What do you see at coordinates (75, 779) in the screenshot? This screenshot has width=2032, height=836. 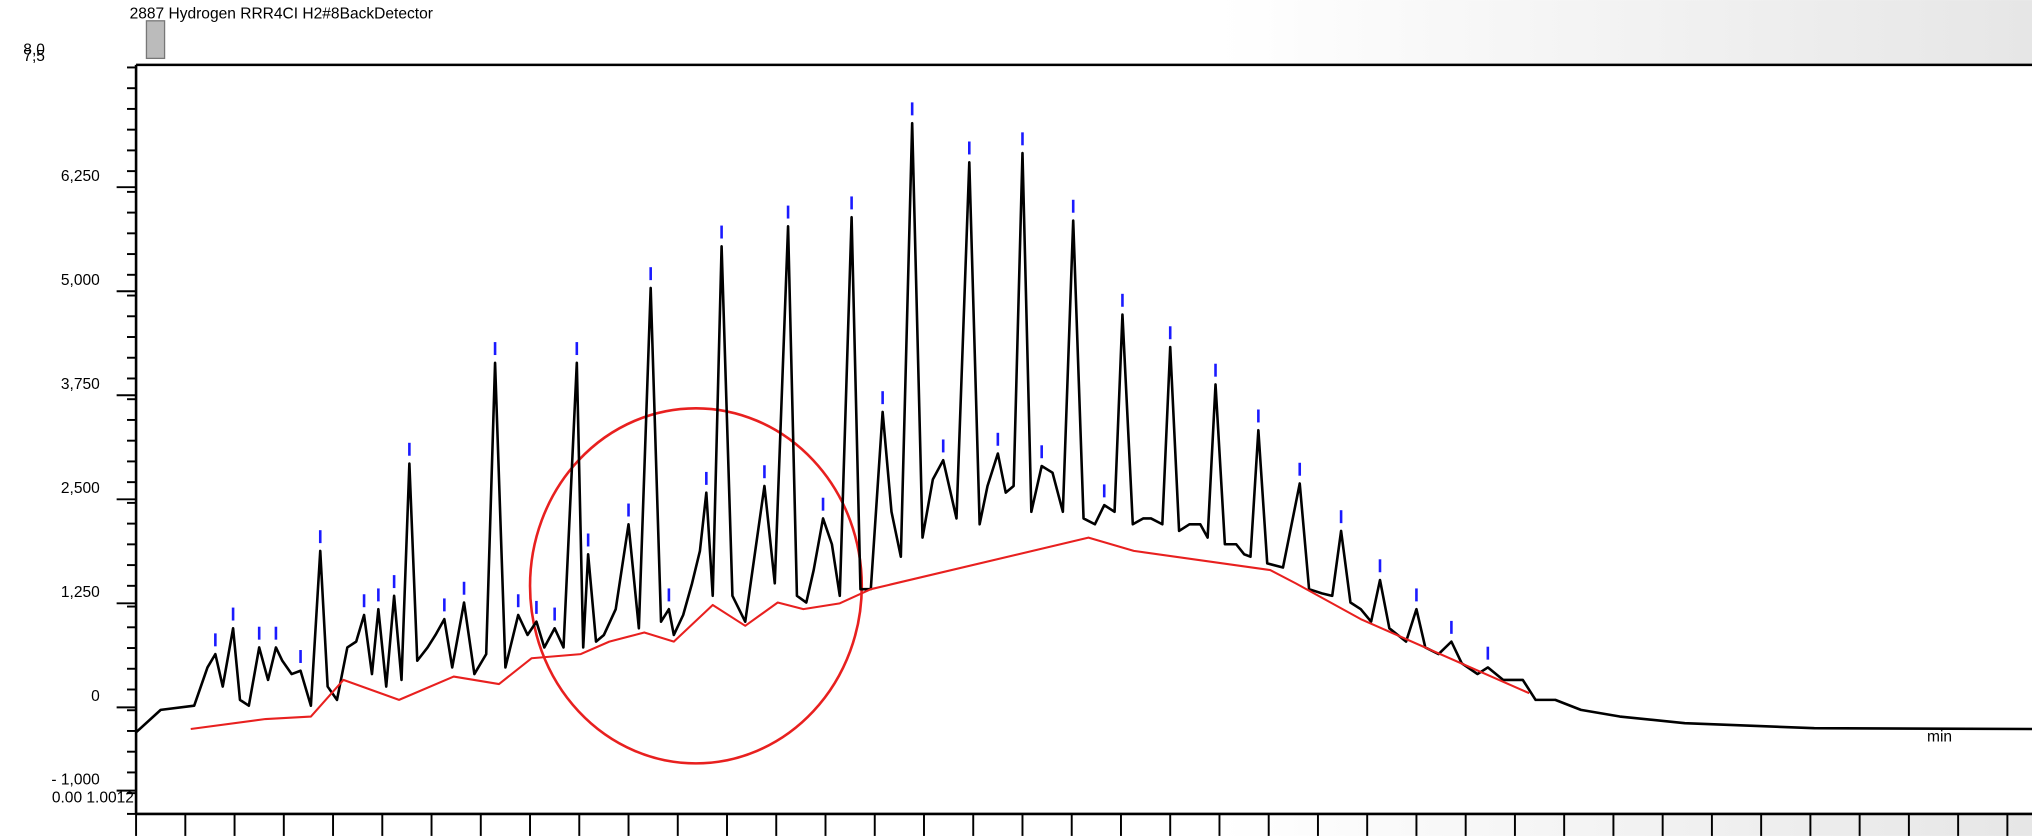 I see `y-tick-label: - 1,000` at bounding box center [75, 779].